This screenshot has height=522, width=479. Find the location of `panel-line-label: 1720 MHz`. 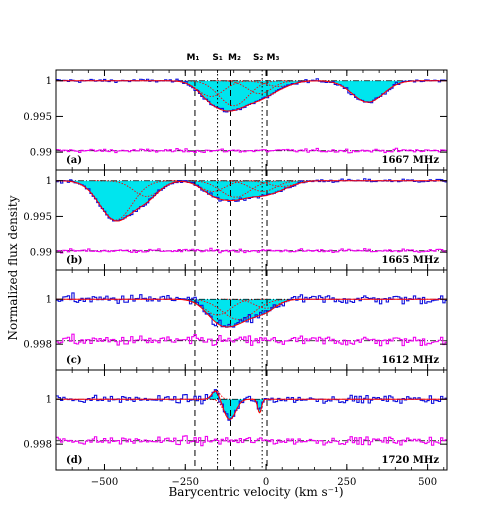

panel-line-label: 1720 MHz is located at coordinates (410, 460).